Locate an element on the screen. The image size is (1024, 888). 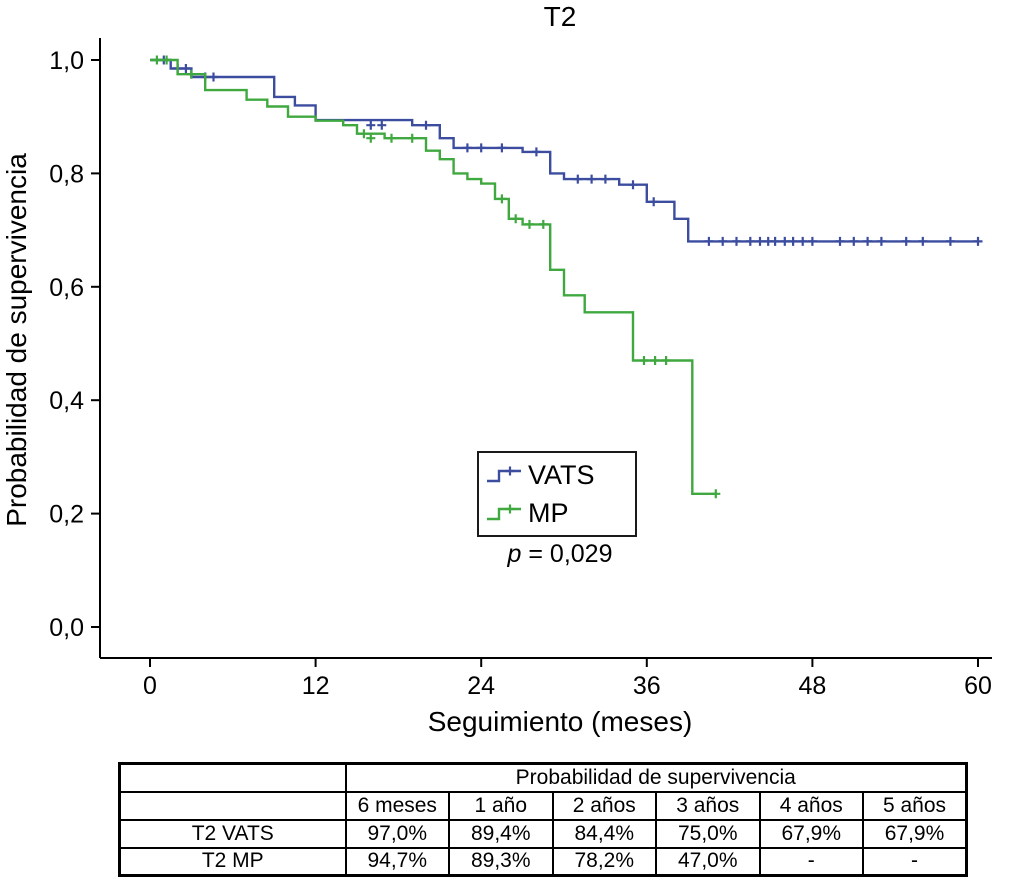
legend-box is located at coordinates (557, 494).